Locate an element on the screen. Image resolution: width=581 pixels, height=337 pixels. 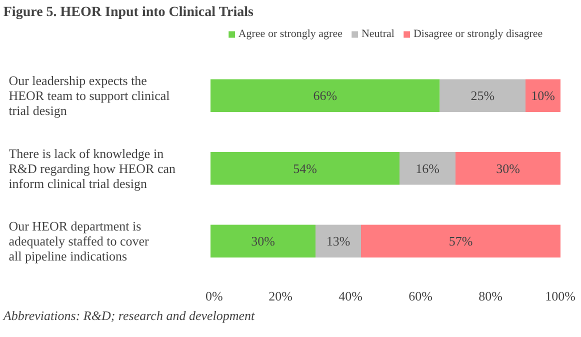
chart-title: Figure 5. HEOR Input into Clinical Trials is located at coordinates (128, 12).